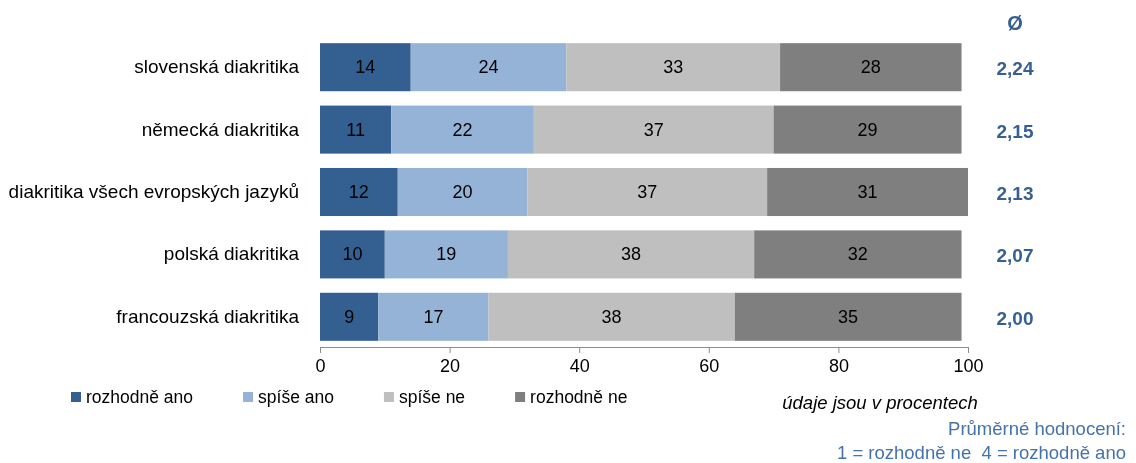 Image resolution: width=1136 pixels, height=463 pixels. Describe the element at coordinates (220, 129) in the screenshot. I see `y-tick-label: německá diakritika` at that location.